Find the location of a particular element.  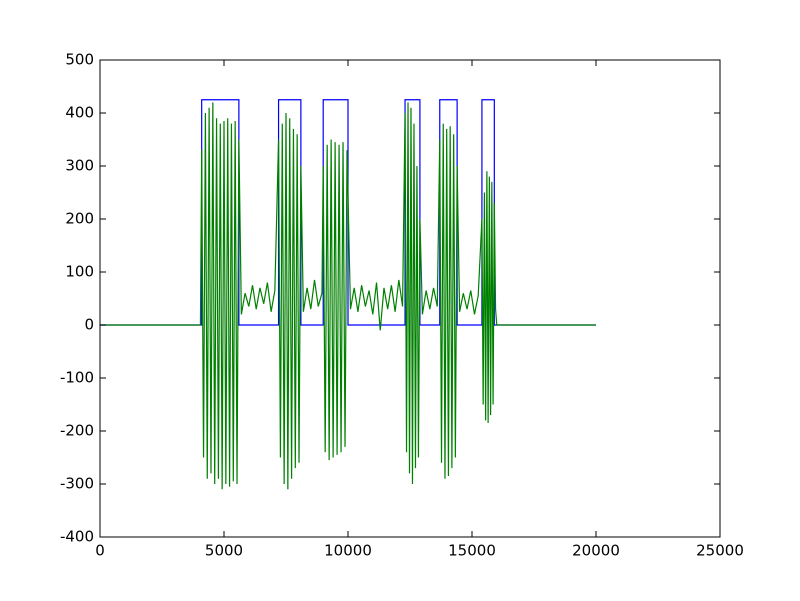

x-tick-label: 15000 is located at coordinates (472, 551).